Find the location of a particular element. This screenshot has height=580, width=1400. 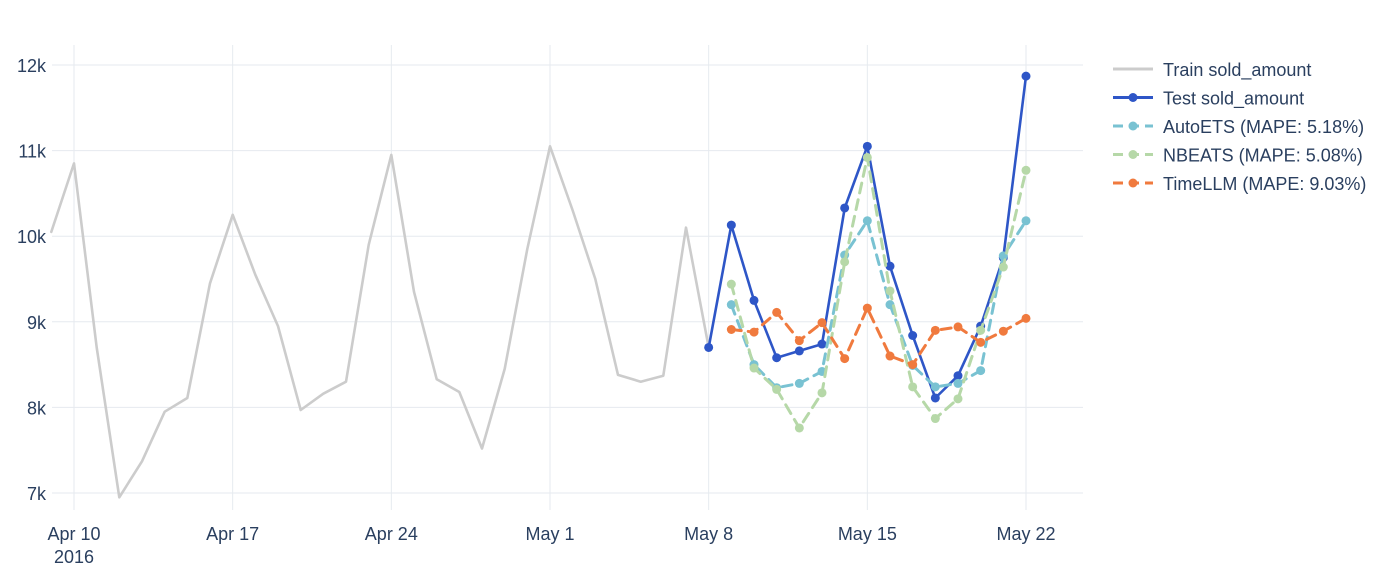

legend-label: Train sold_amount is located at coordinates (1237, 70).